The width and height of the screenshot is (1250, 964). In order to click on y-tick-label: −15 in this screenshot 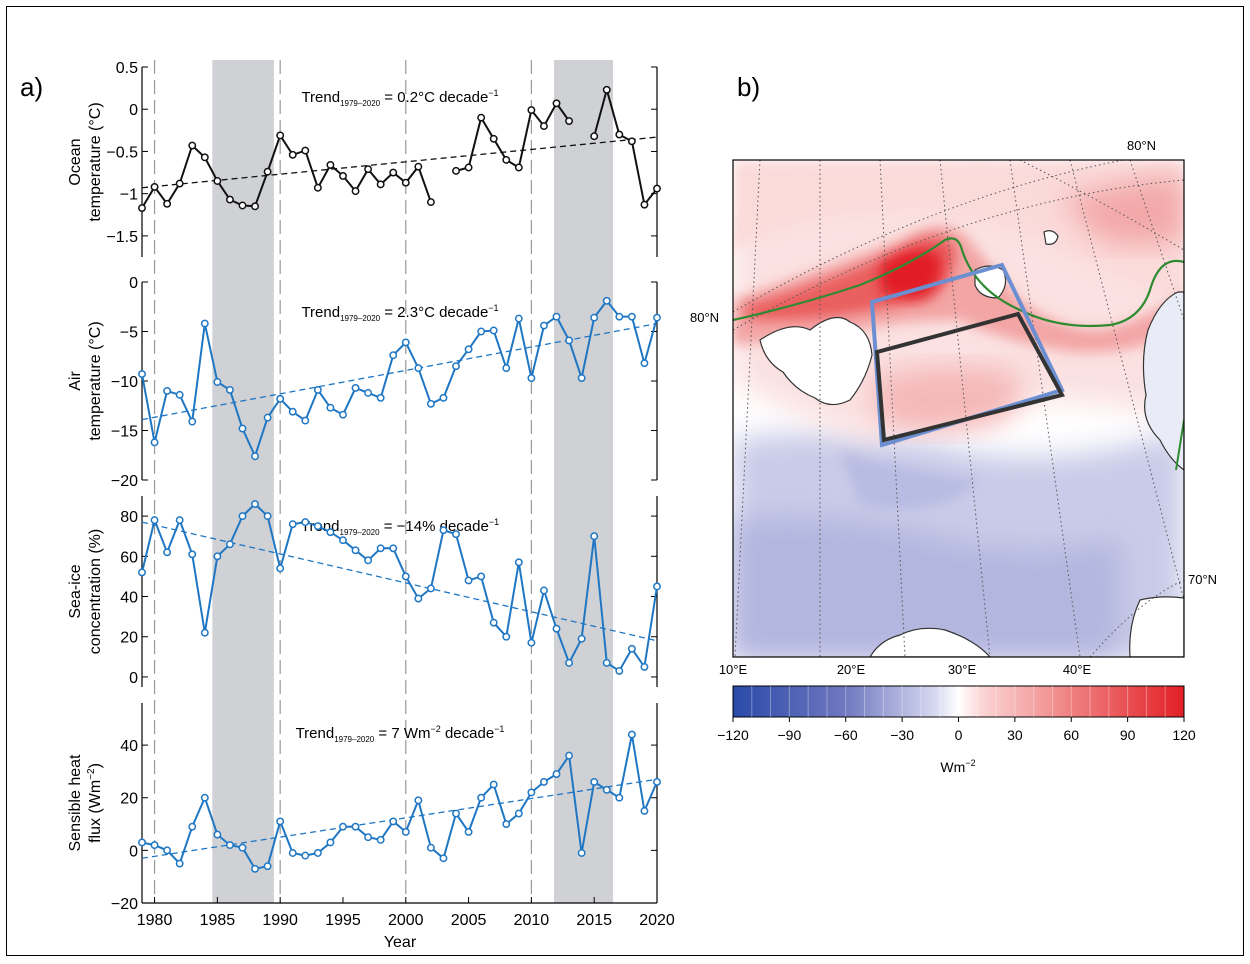, I will do `click(124, 432)`.